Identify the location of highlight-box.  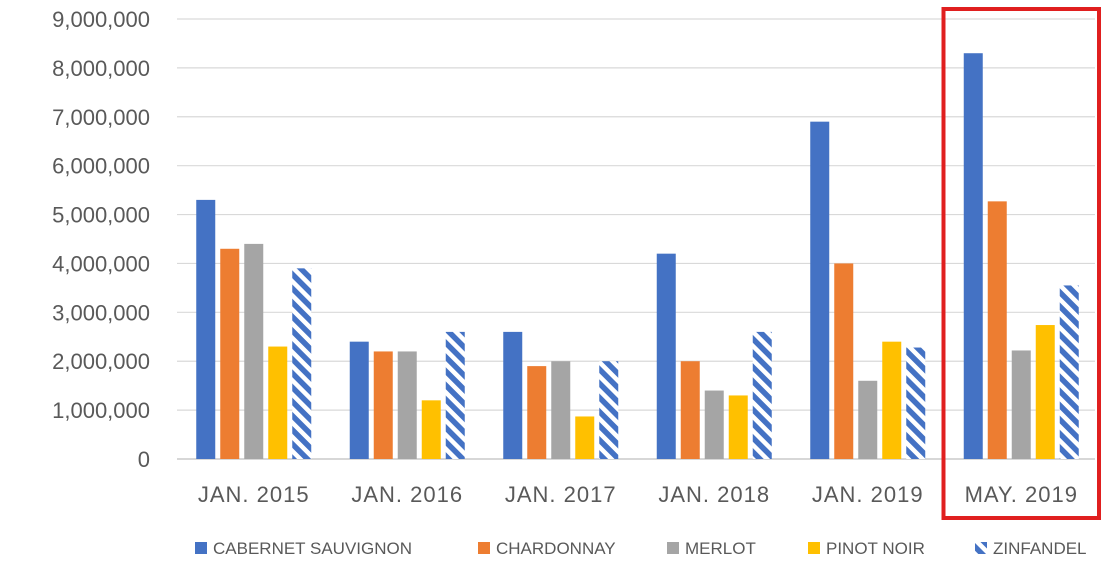
(1021, 263).